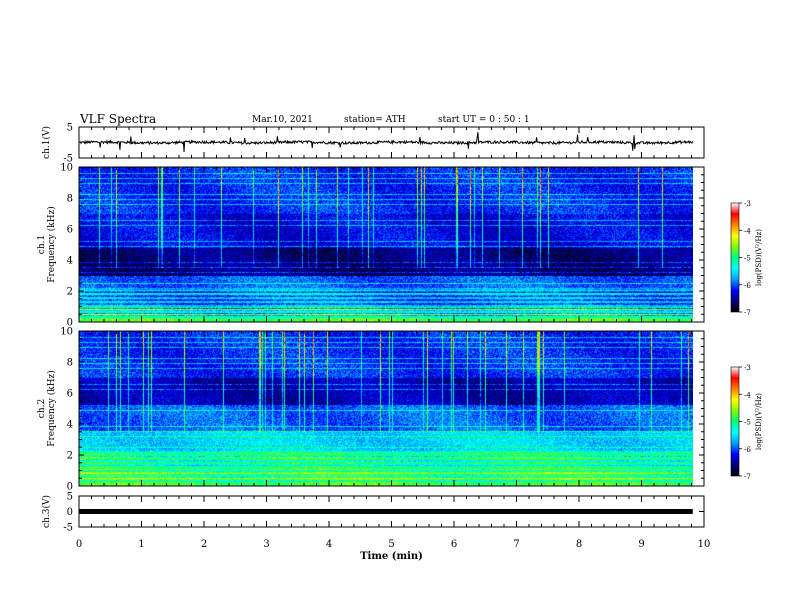 The height and width of the screenshot is (612, 792). I want to click on ch3-waveform-ylabel: ch.3(V), so click(46, 511).